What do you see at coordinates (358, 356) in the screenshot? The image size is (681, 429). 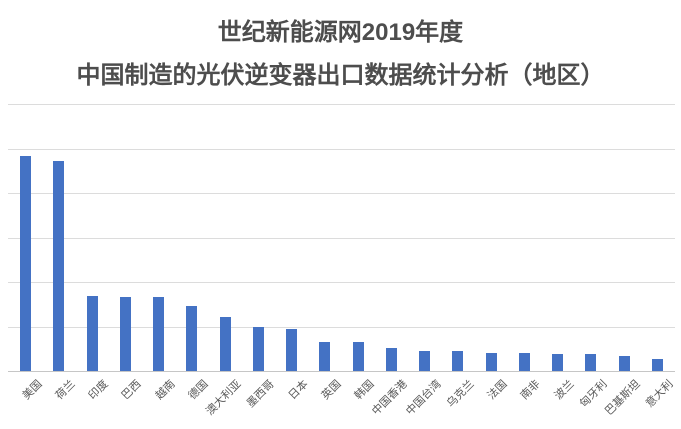 I see `bar-韩国` at bounding box center [358, 356].